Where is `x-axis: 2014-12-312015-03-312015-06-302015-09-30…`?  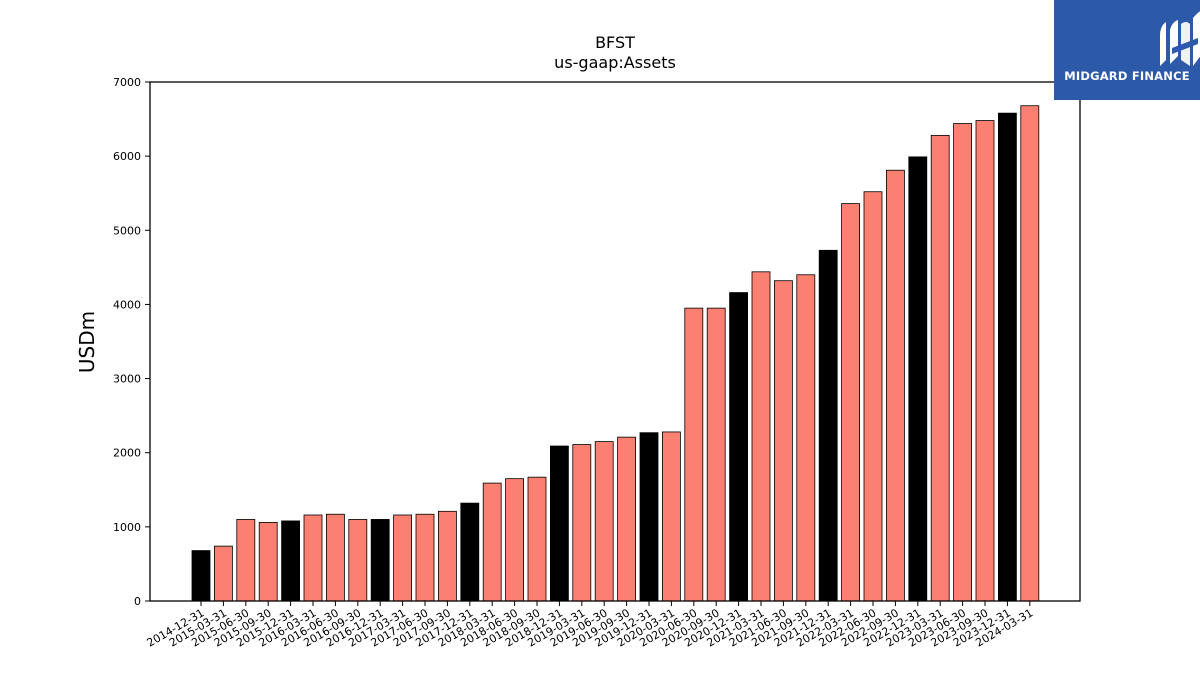 x-axis: 2014-12-312015-03-312015-06-302015-09-30… is located at coordinates (590, 625).